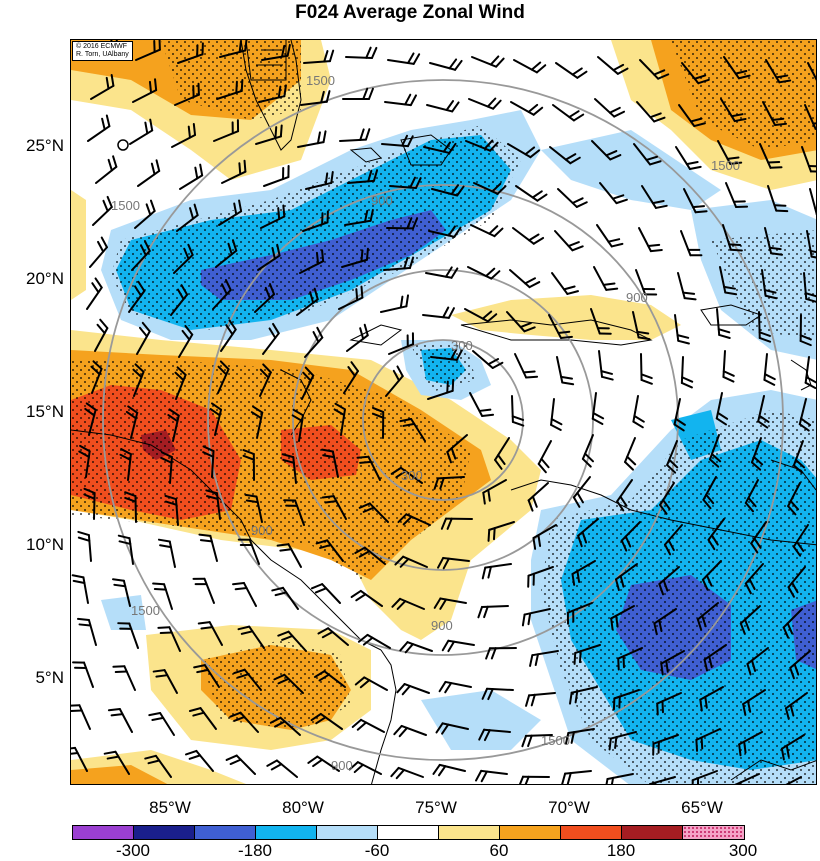  Describe the element at coordinates (303, 807) in the screenshot. I see `lon-label: 80°W` at that location.